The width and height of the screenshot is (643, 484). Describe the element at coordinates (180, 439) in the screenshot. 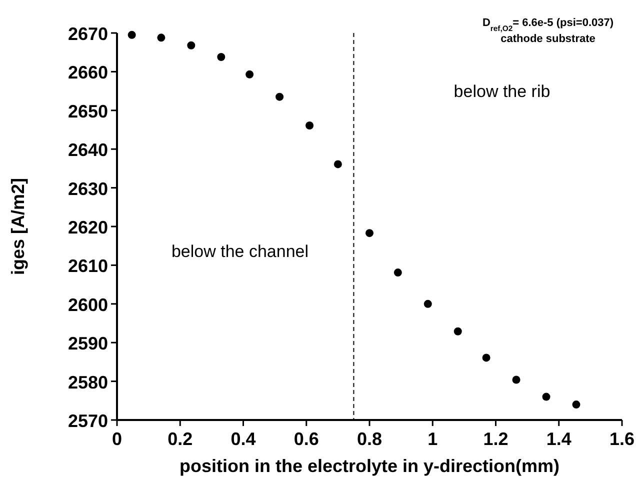

I see `x-tick-label: 0.2` at that location.